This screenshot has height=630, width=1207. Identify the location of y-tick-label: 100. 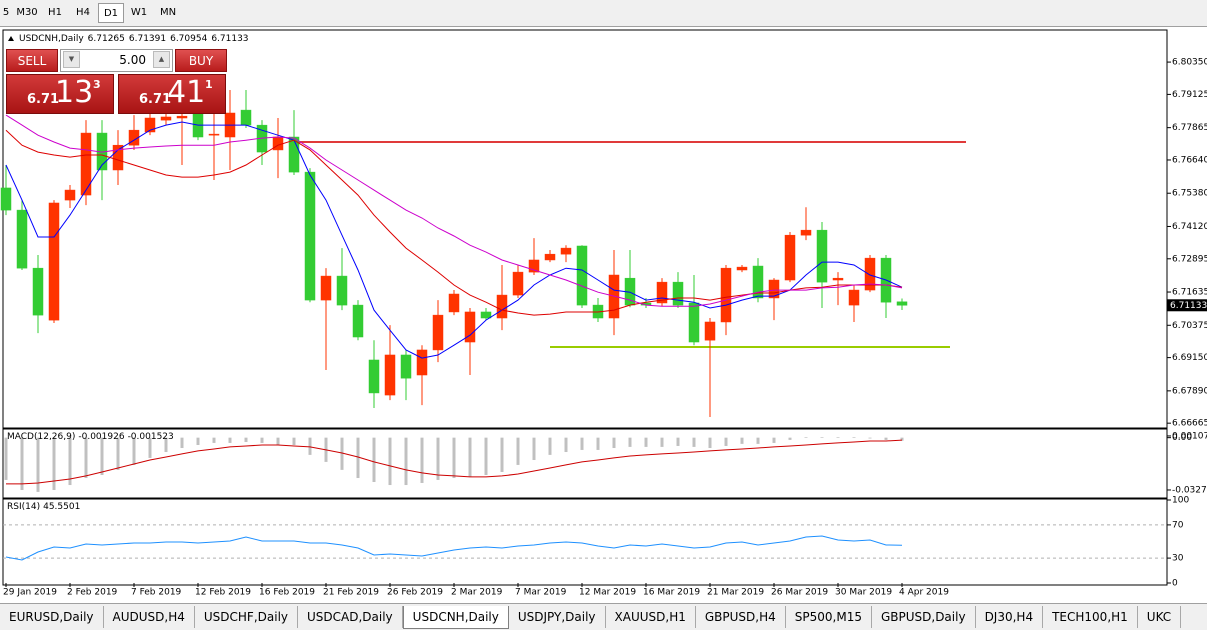
(1180, 501).